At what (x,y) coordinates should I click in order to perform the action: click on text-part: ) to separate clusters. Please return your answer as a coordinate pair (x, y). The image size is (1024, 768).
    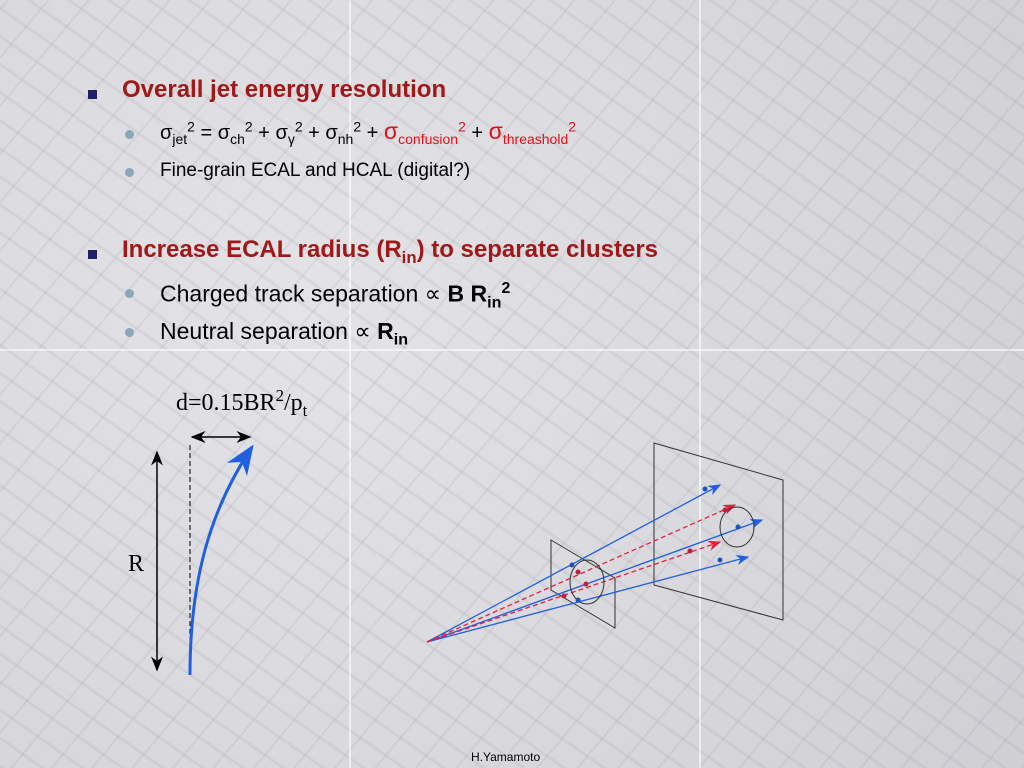
    Looking at the image, I should click on (537, 249).